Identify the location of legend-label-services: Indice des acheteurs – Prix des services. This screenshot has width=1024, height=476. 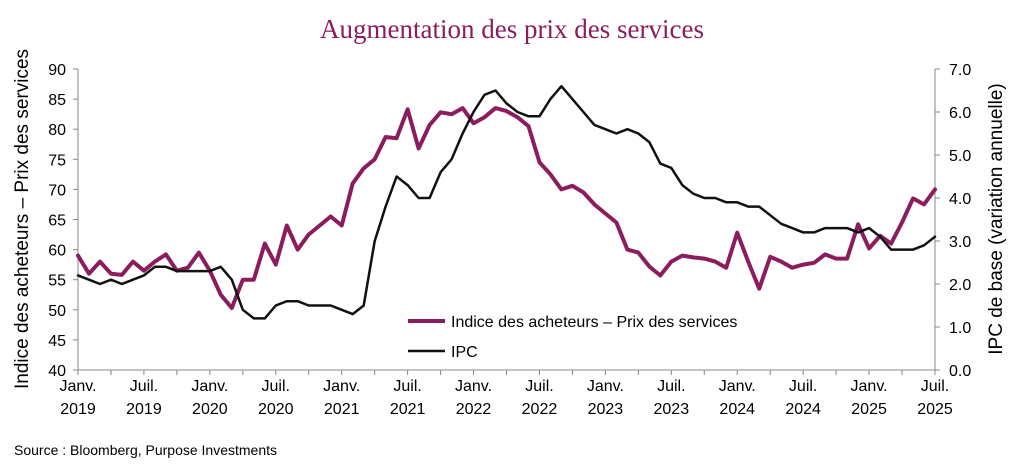
(594, 322).